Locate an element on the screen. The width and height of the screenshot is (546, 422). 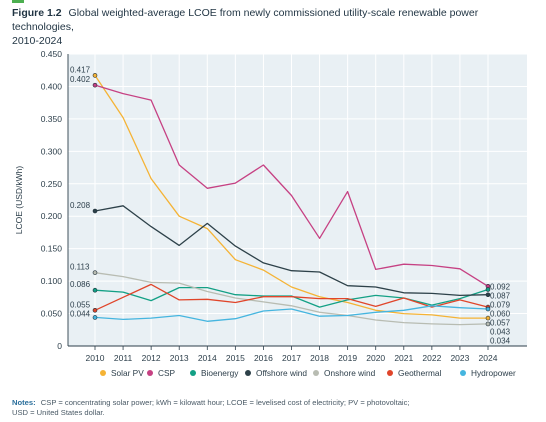
data-label: 0.417 is located at coordinates (80, 69).